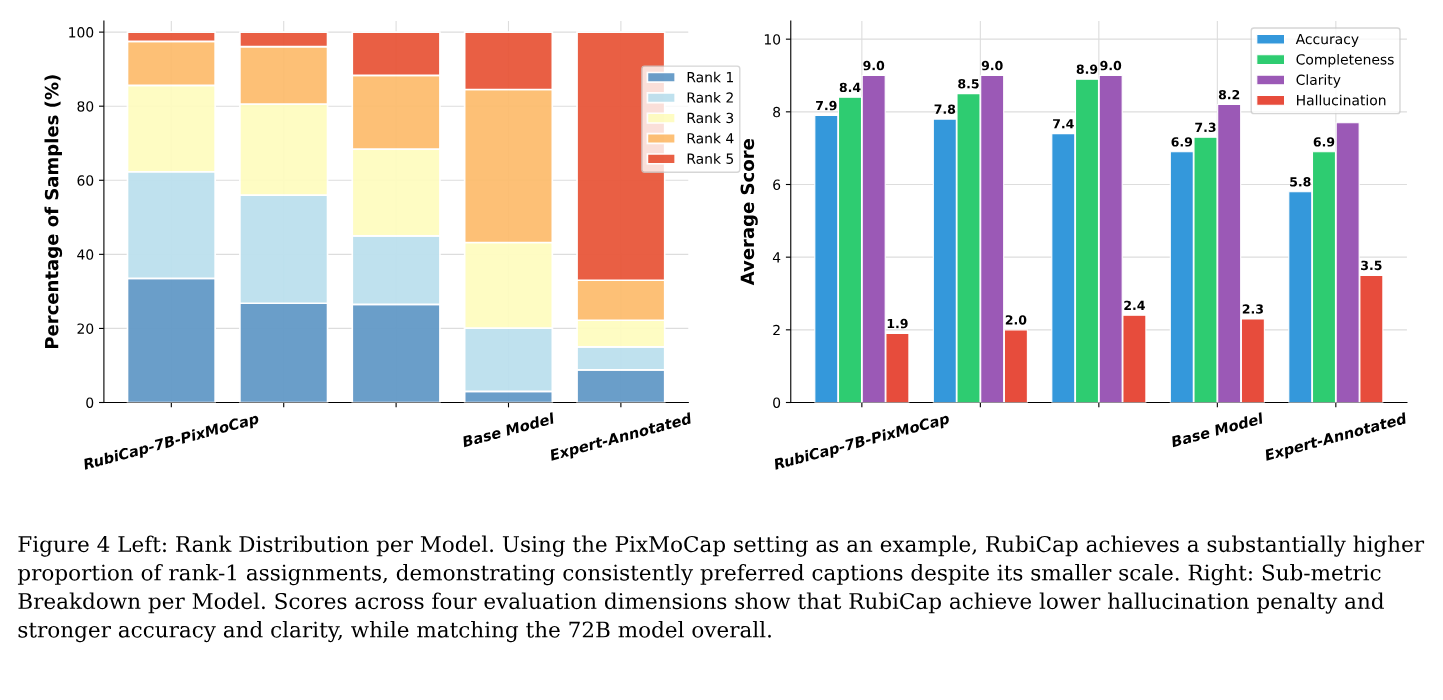  What do you see at coordinates (710, 77) in the screenshot?
I see `legend-label: Rank 1` at bounding box center [710, 77].